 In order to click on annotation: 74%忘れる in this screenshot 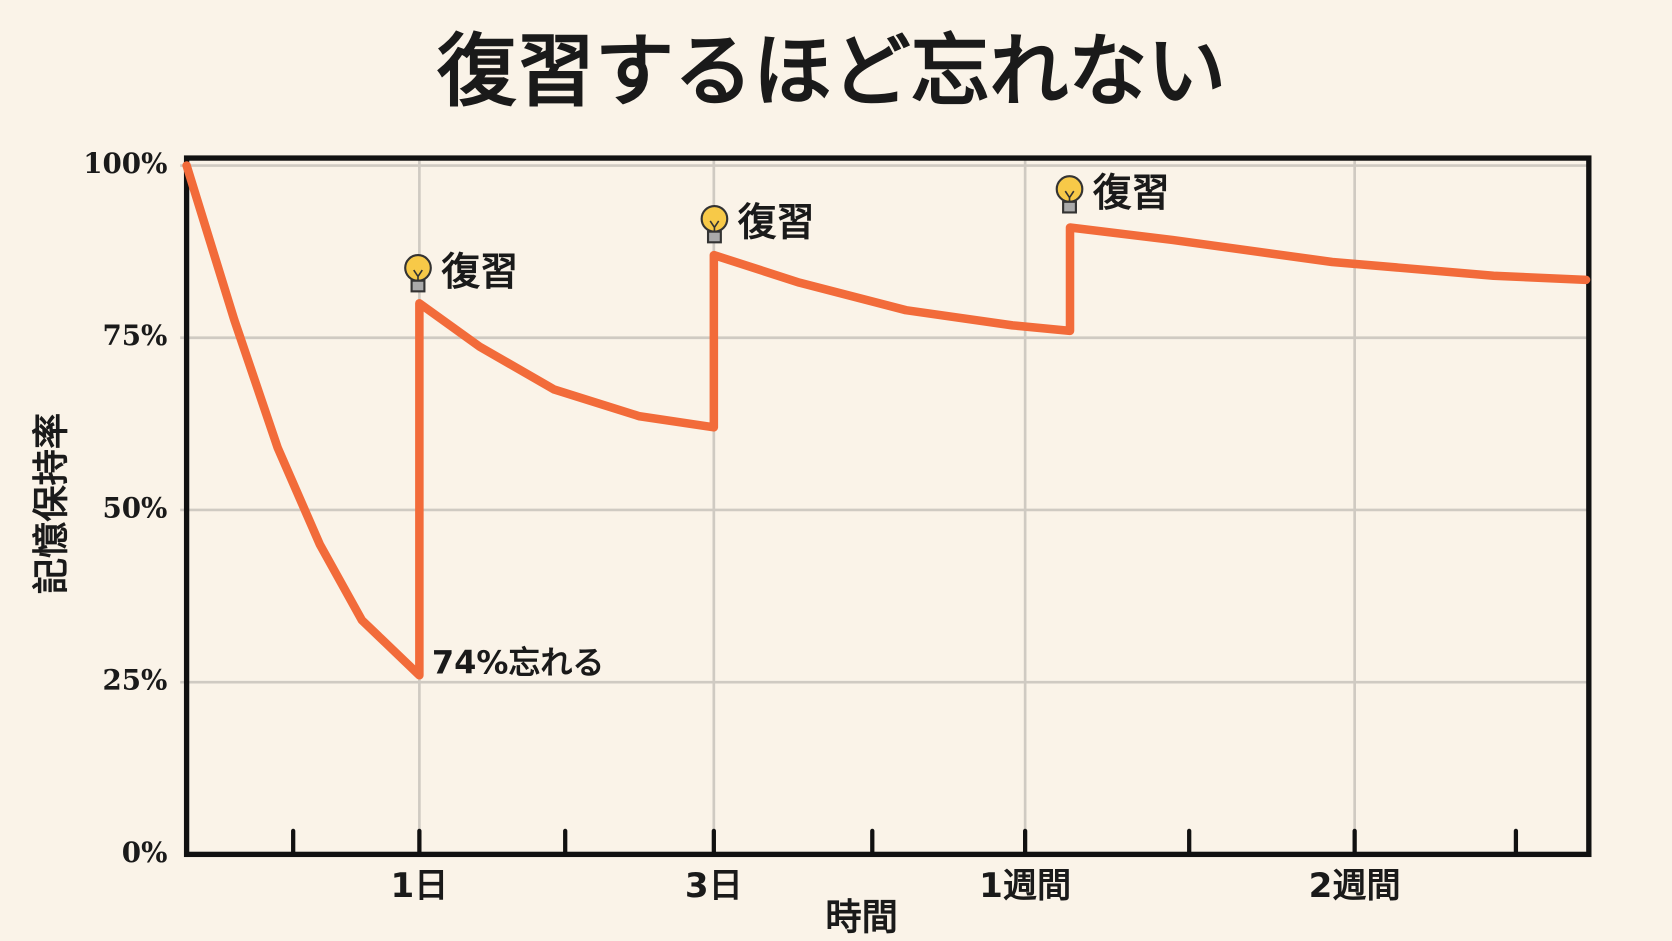, I will do `click(518, 663)`.